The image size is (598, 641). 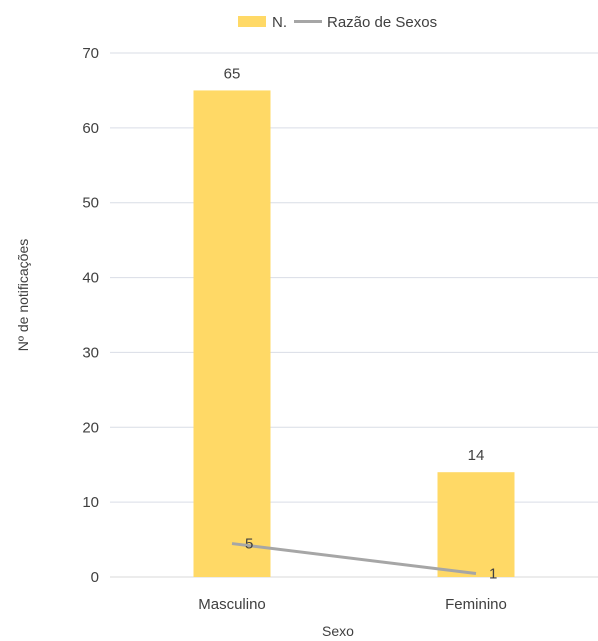 I want to click on y-axis-title: Nº de notificações, so click(x=23, y=295).